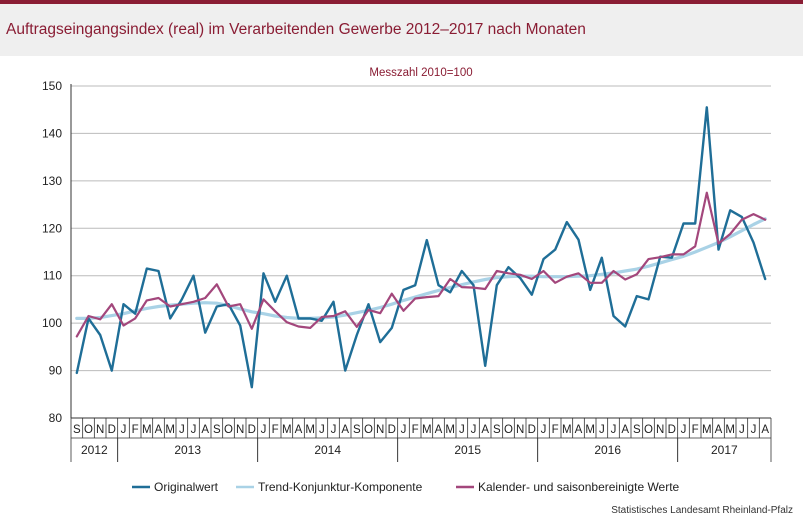  I want to click on y-tick-label: 130, so click(52, 181).